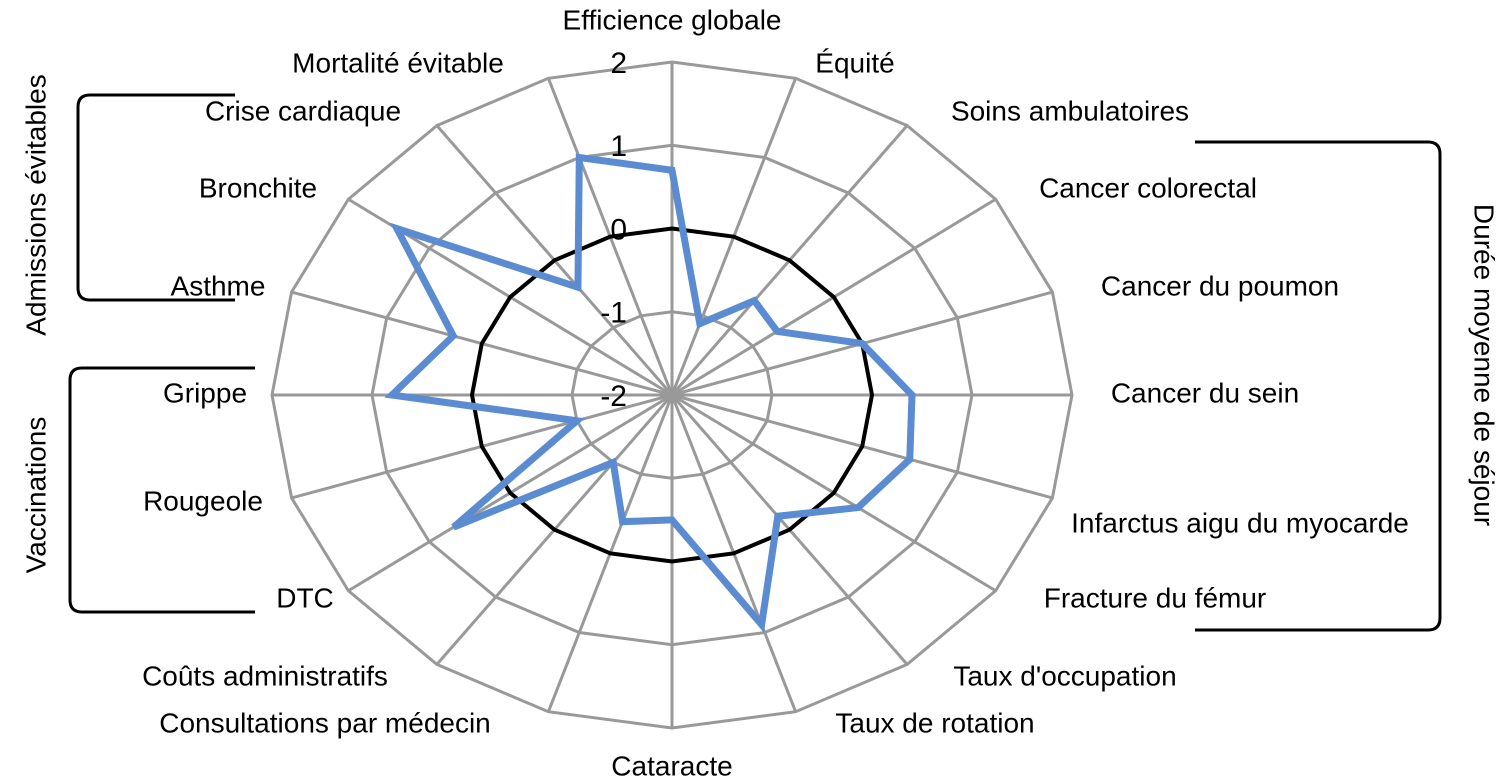 Image resolution: width=1508 pixels, height=781 pixels. Describe the element at coordinates (258, 187) in the screenshot. I see `category-label: Bronchite` at that location.